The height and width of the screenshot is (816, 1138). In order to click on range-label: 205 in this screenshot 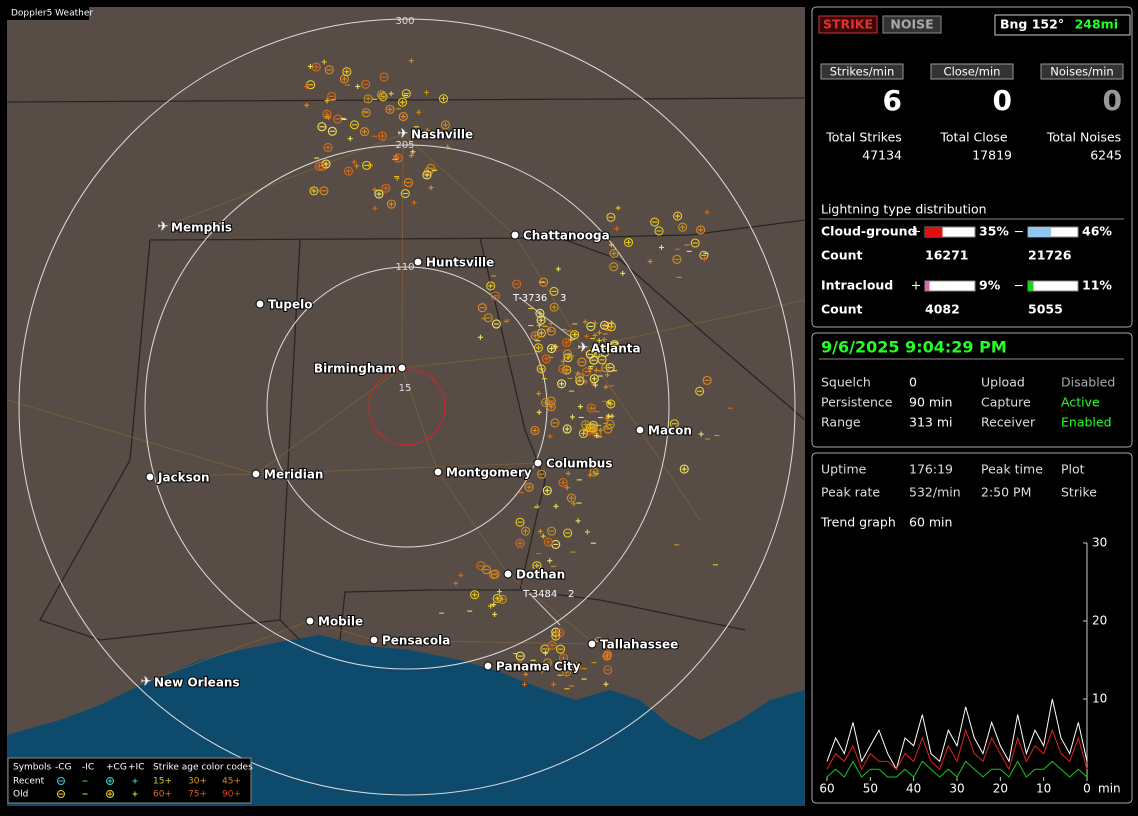, I will do `click(404, 145)`.